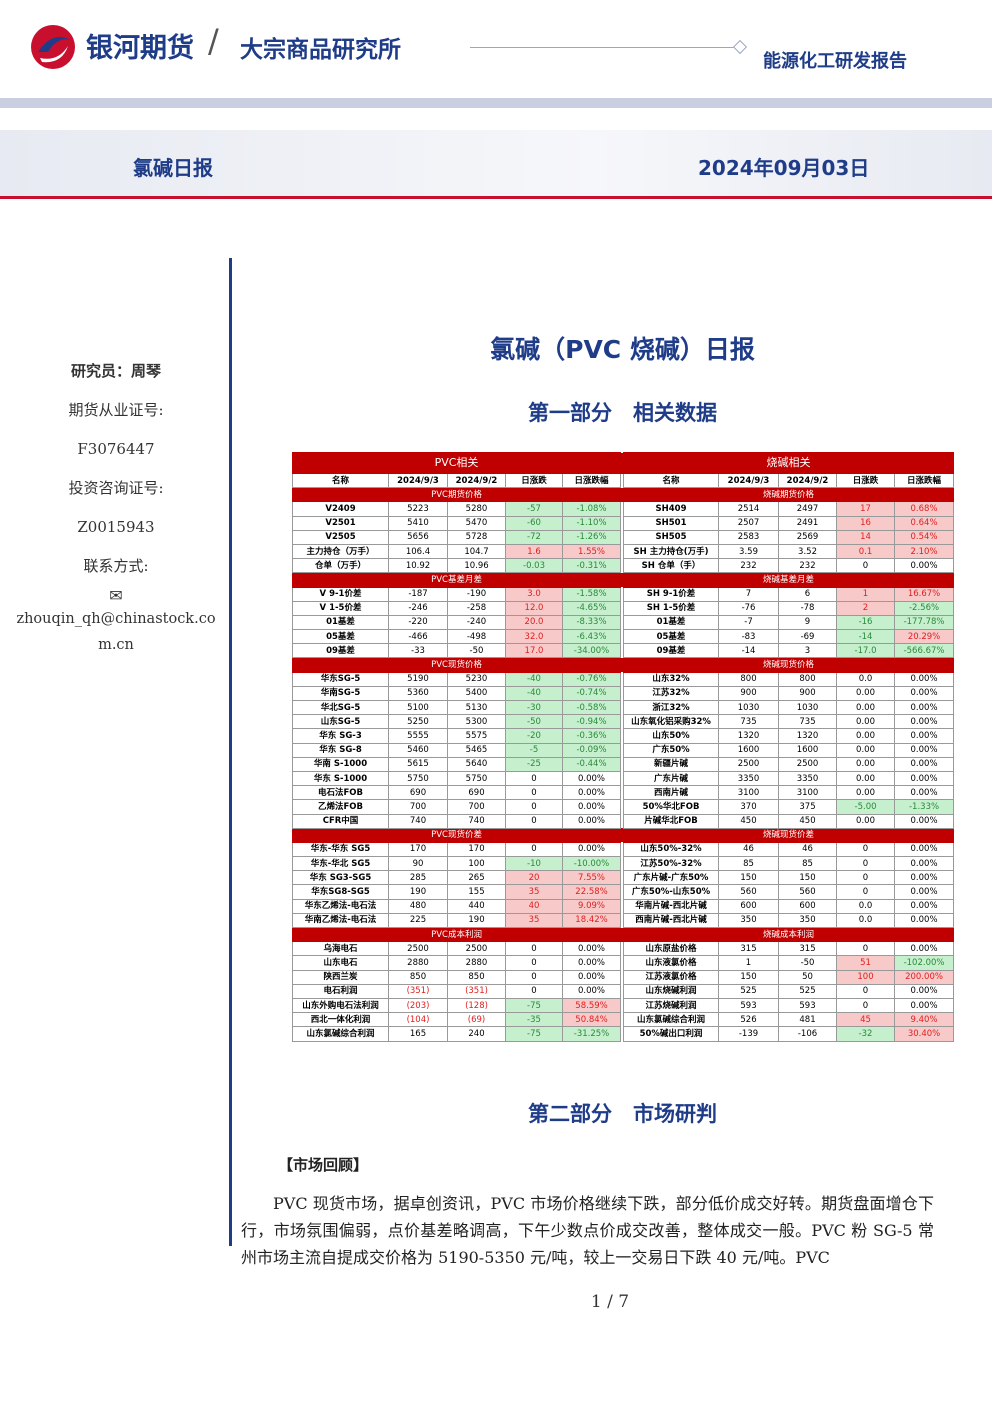  Describe the element at coordinates (749, 594) in the screenshot. I see `cell: 7` at that location.